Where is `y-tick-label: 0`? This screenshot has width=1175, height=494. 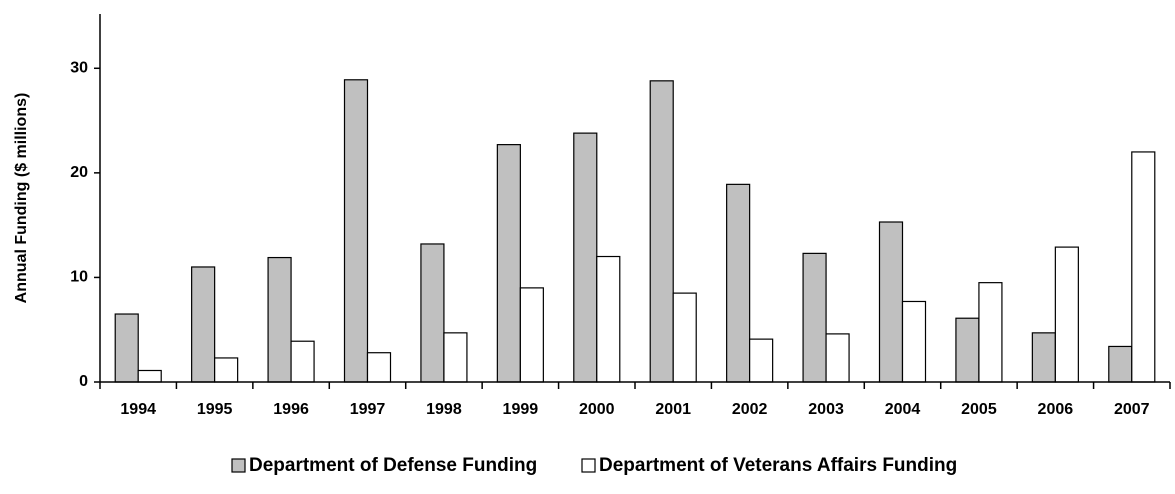
y-tick-label: 0 is located at coordinates (83, 381).